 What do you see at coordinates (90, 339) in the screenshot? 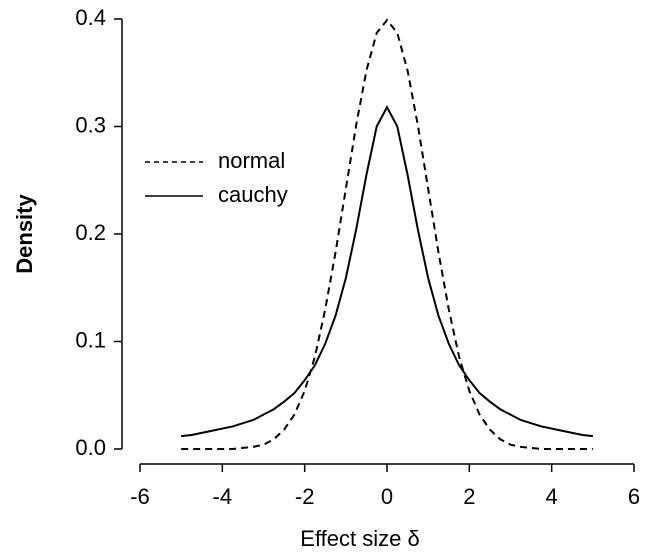
I see `y-tick-label: 0.1` at bounding box center [90, 339].